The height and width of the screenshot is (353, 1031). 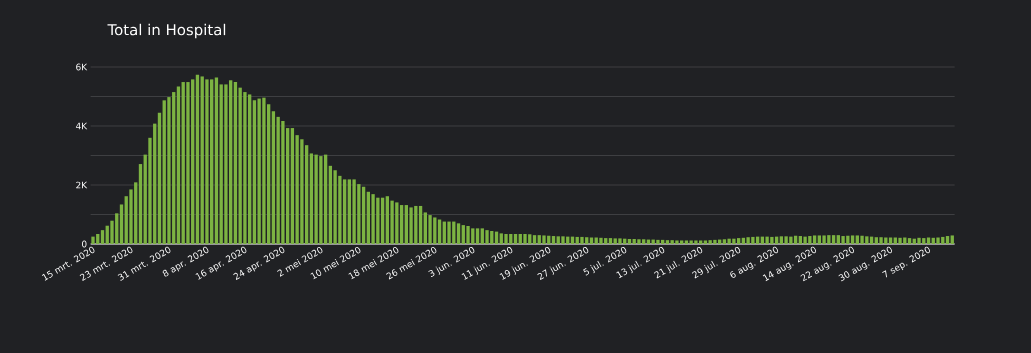 What do you see at coordinates (166, 31) in the screenshot?
I see `chart-title: Total in Hospital` at bounding box center [166, 31].